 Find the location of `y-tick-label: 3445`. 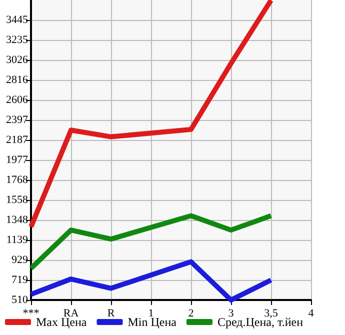

y-tick-label: 3445 is located at coordinates (17, 20).